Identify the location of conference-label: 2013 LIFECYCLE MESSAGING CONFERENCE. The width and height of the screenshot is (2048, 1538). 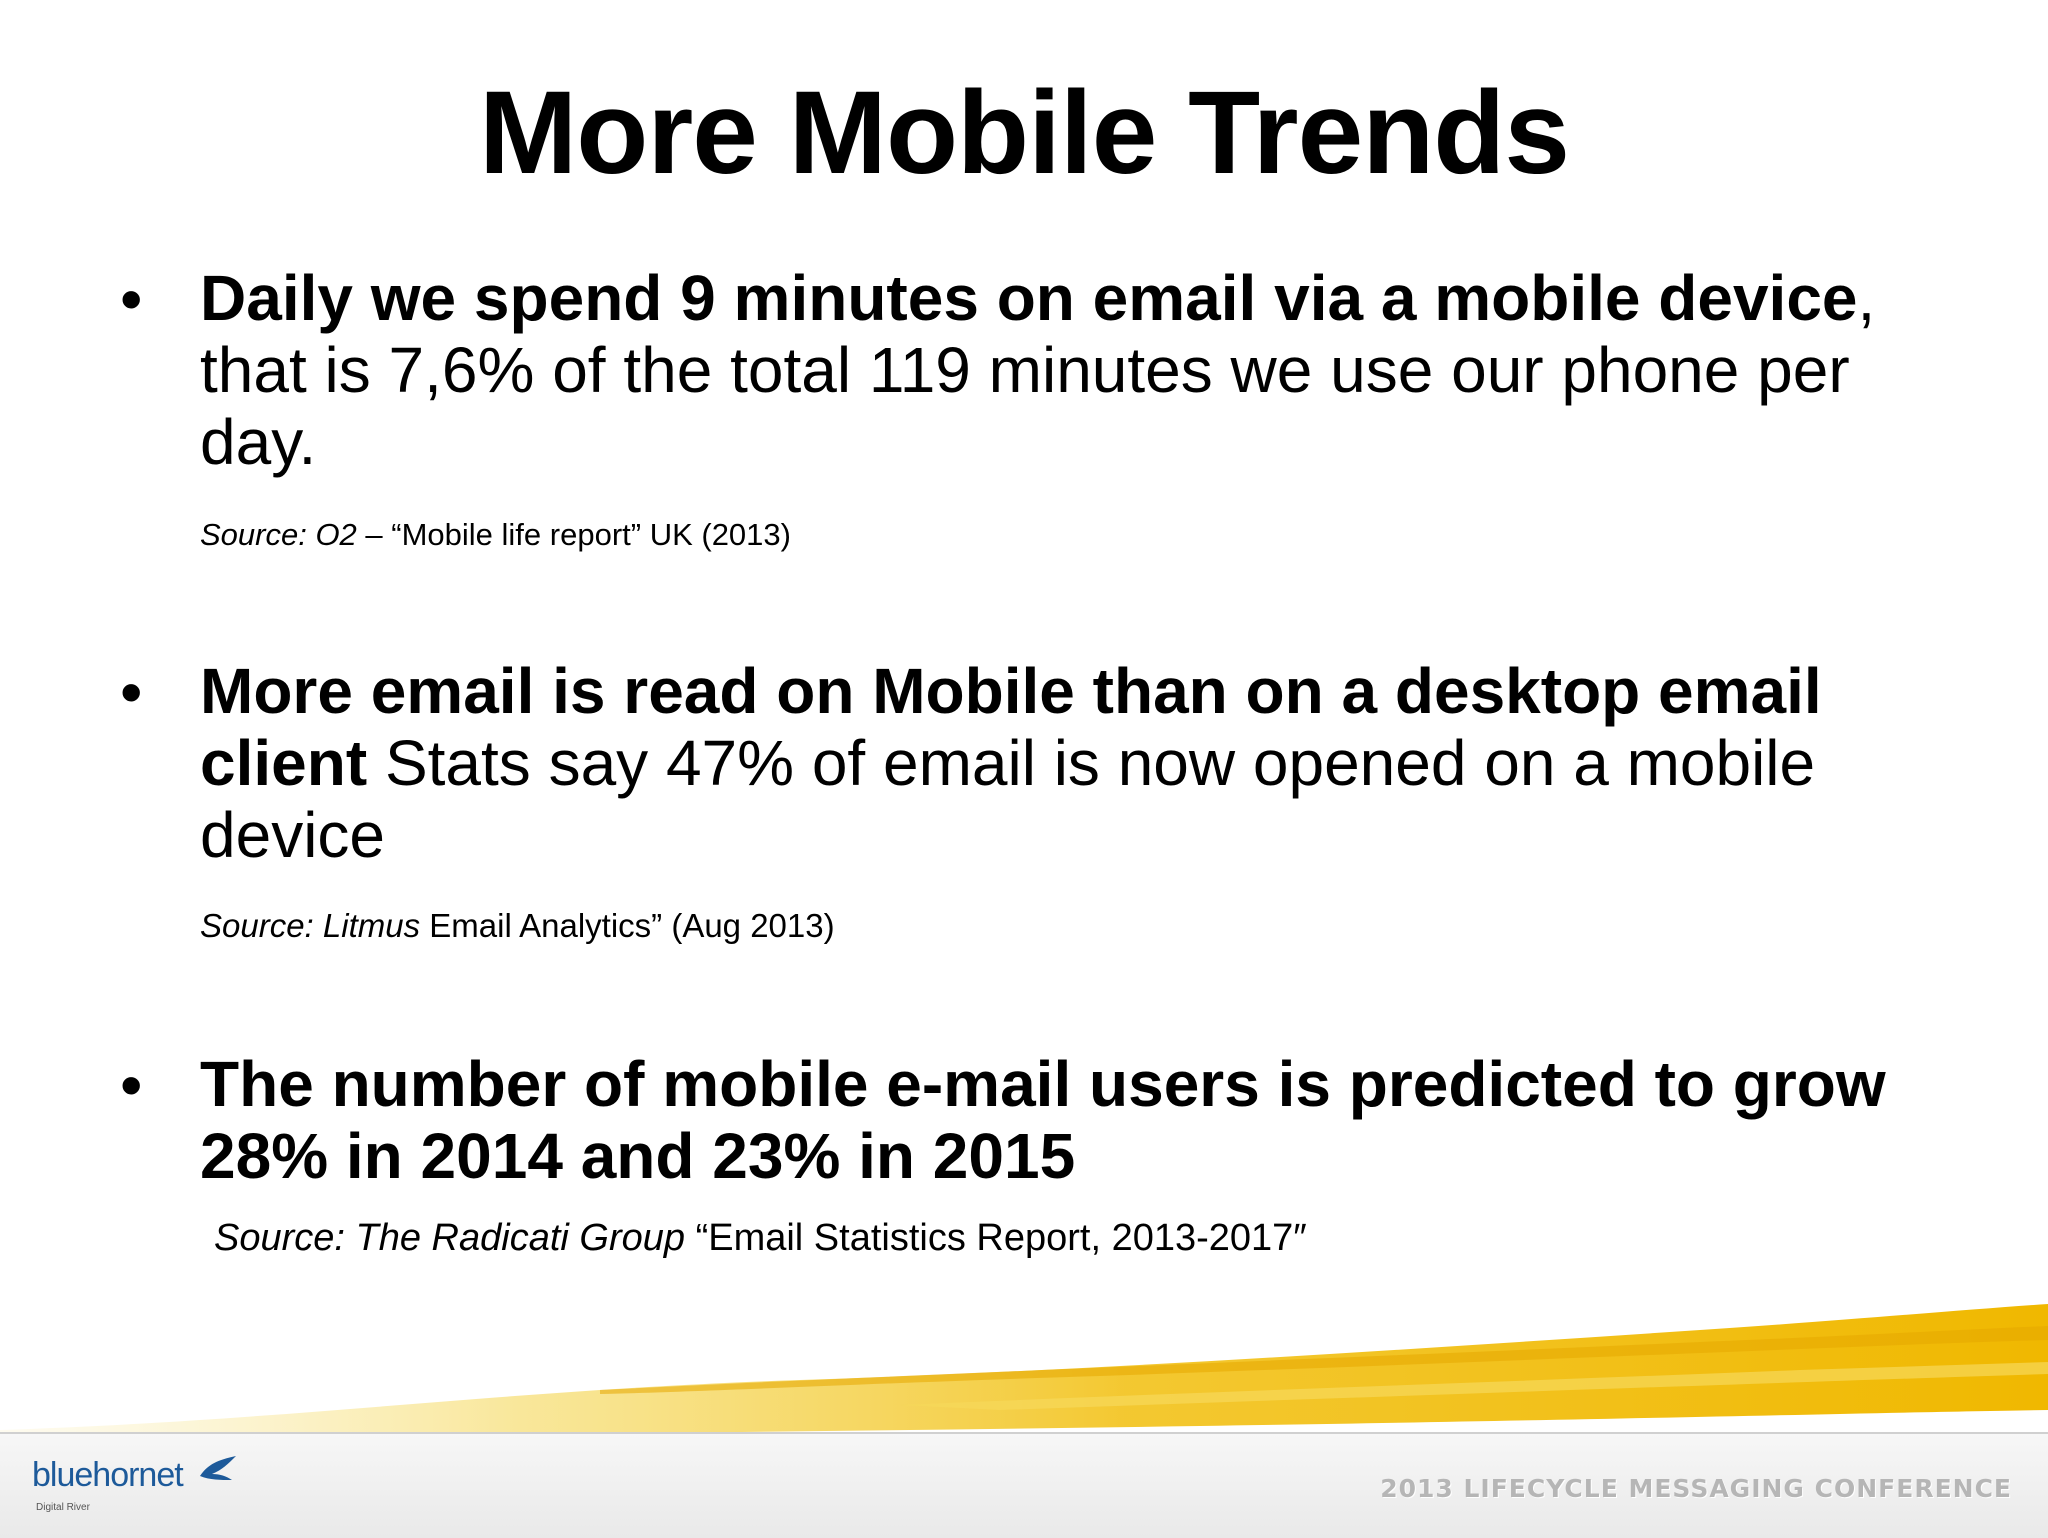
(1696, 1488).